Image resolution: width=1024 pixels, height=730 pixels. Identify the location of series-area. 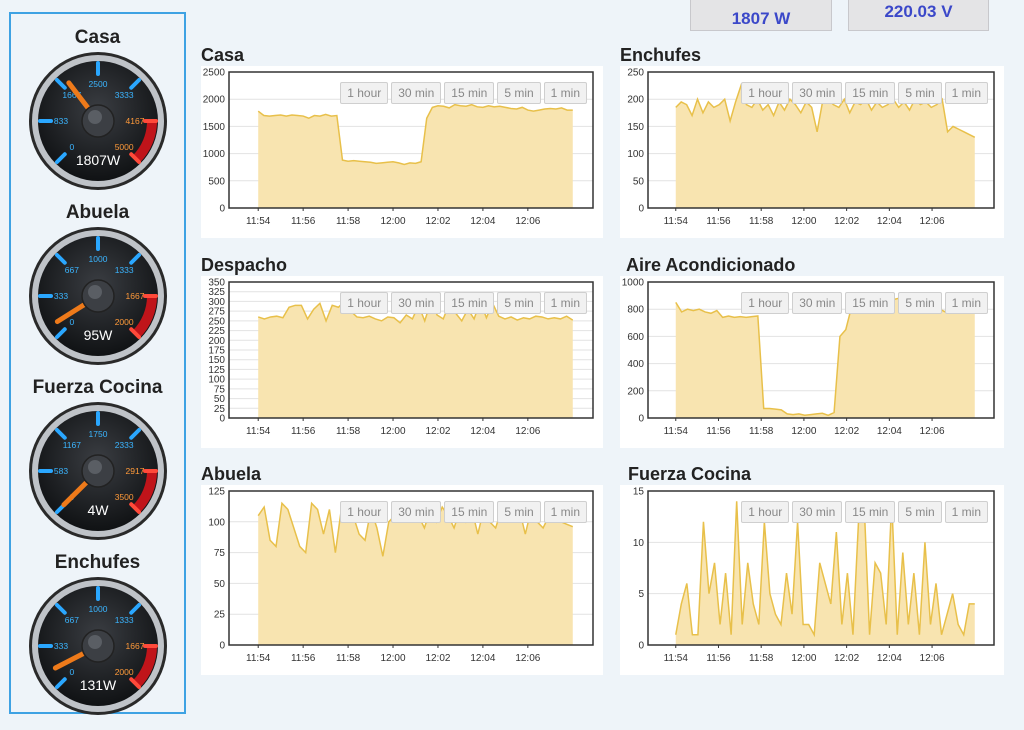
(825, 356).